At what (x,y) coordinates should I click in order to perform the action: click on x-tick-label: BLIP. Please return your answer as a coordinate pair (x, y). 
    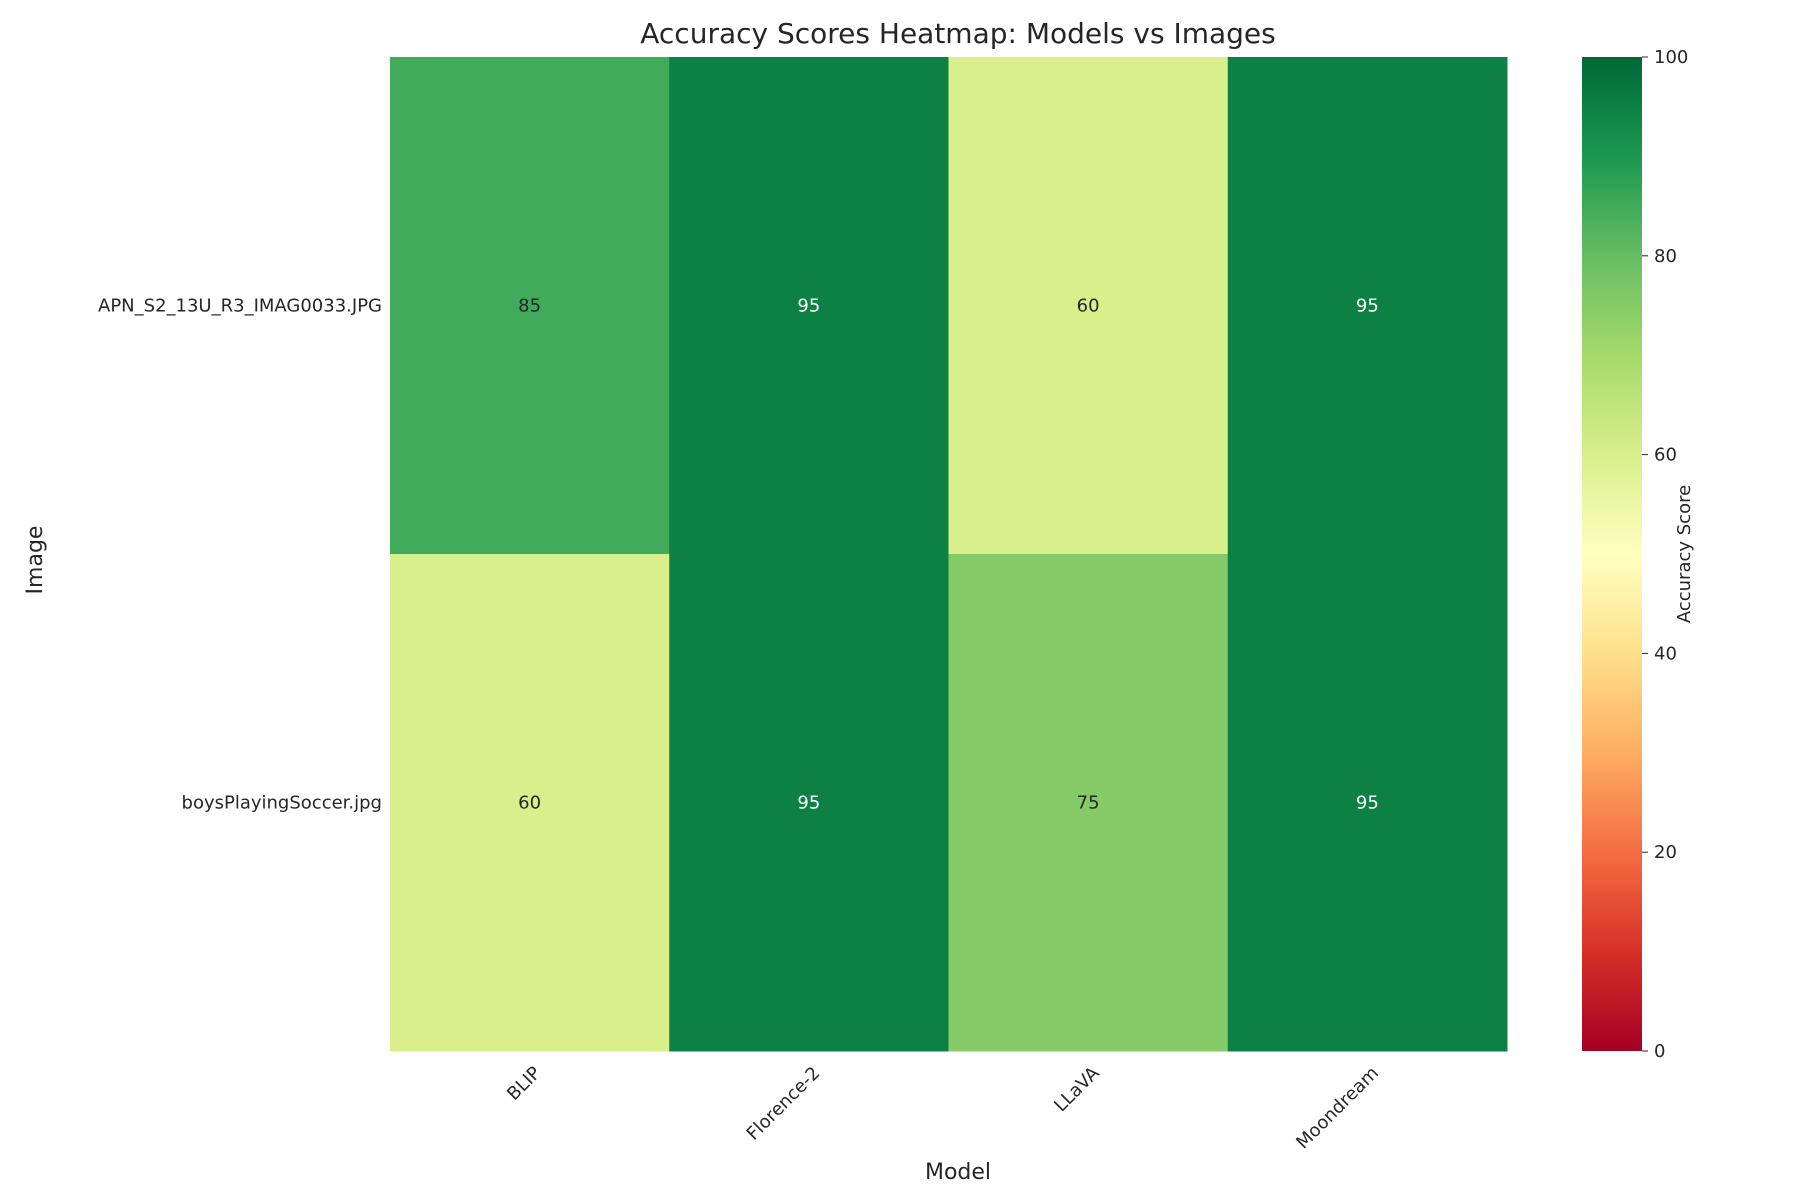
    Looking at the image, I should click on (524, 1084).